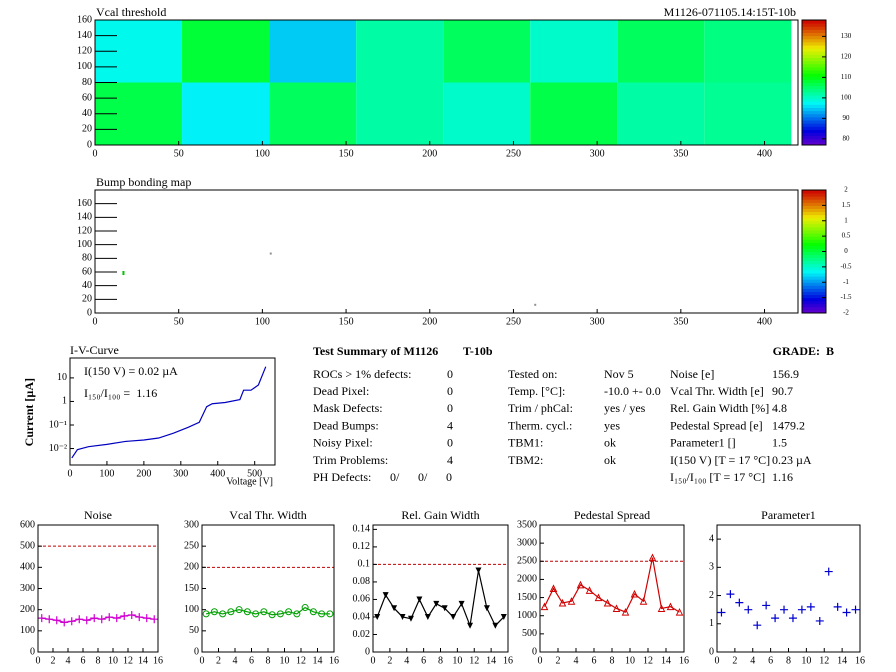 The image size is (896, 672). Describe the element at coordinates (540, 408) in the screenshot. I see `row-label: Trim / phCal:` at that location.